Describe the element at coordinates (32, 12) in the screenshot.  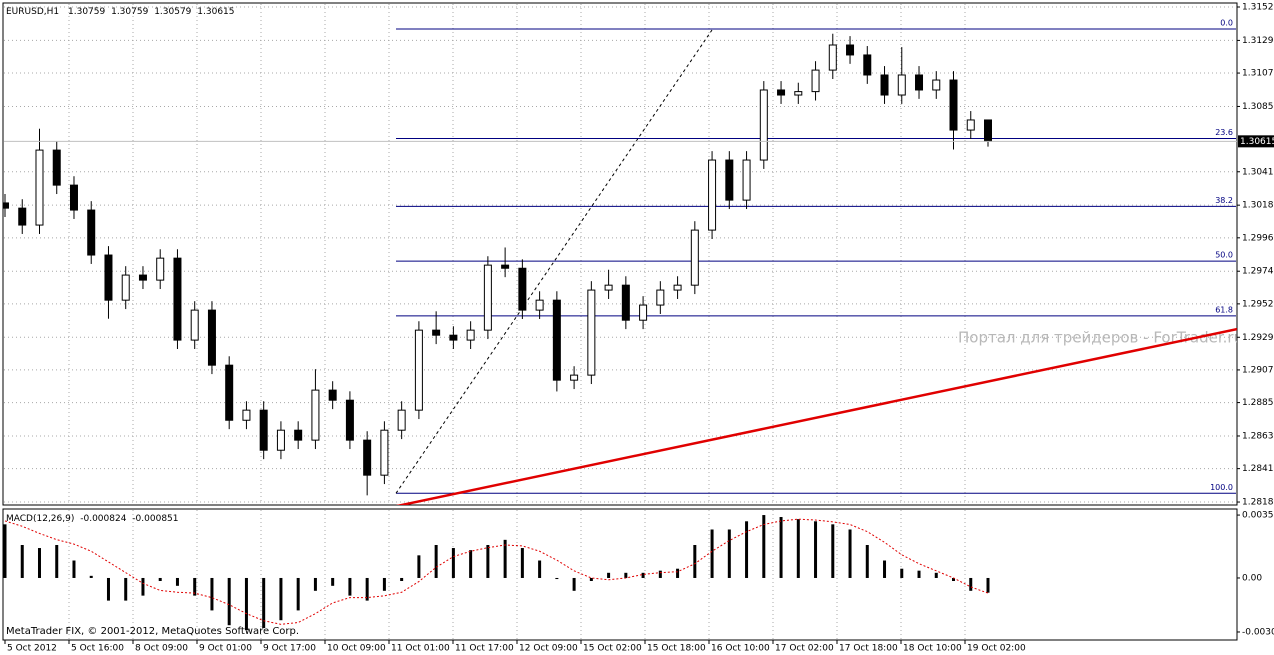
I see `symbol: EURUSD,H1` at that location.